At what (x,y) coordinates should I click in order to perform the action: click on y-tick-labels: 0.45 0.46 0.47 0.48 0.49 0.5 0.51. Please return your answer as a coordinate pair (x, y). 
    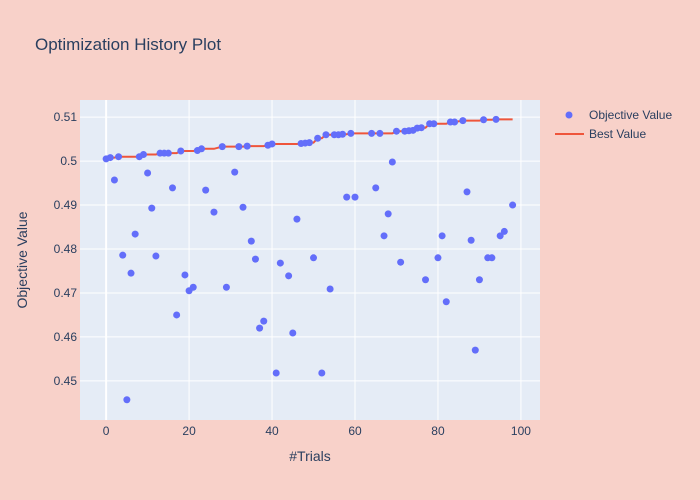
    Looking at the image, I should click on (66, 249).